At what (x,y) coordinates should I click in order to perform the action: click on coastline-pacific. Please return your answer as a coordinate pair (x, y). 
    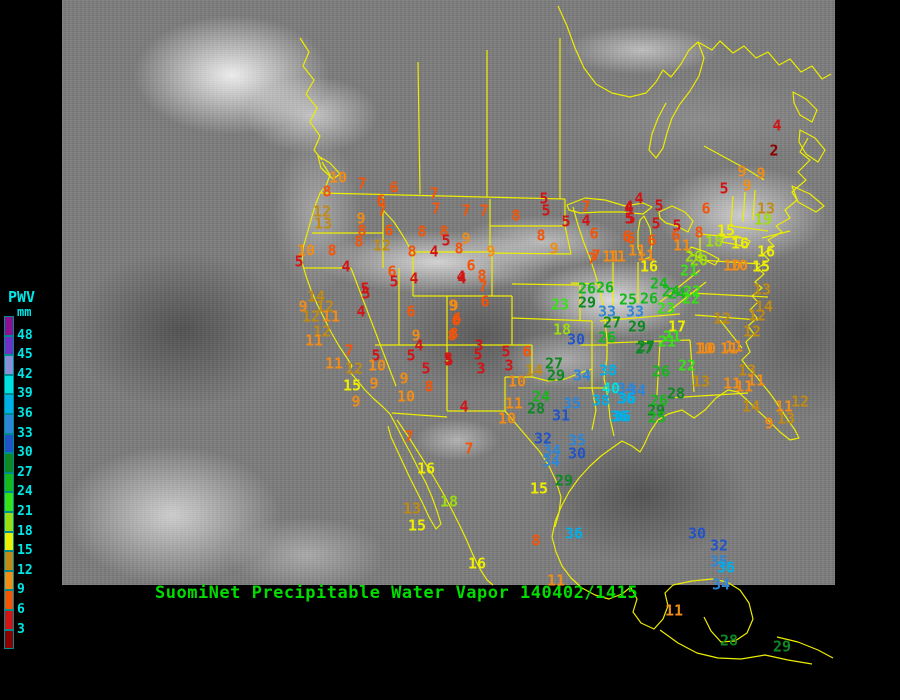
    Looking at the image, I should click on (311, 99).